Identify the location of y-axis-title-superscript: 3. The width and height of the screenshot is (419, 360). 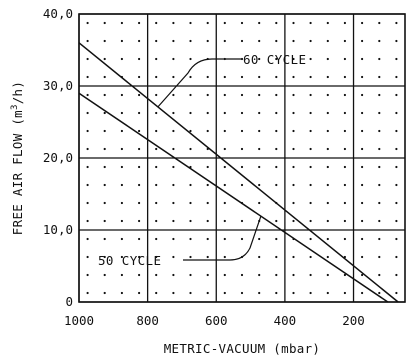
(15, 107).